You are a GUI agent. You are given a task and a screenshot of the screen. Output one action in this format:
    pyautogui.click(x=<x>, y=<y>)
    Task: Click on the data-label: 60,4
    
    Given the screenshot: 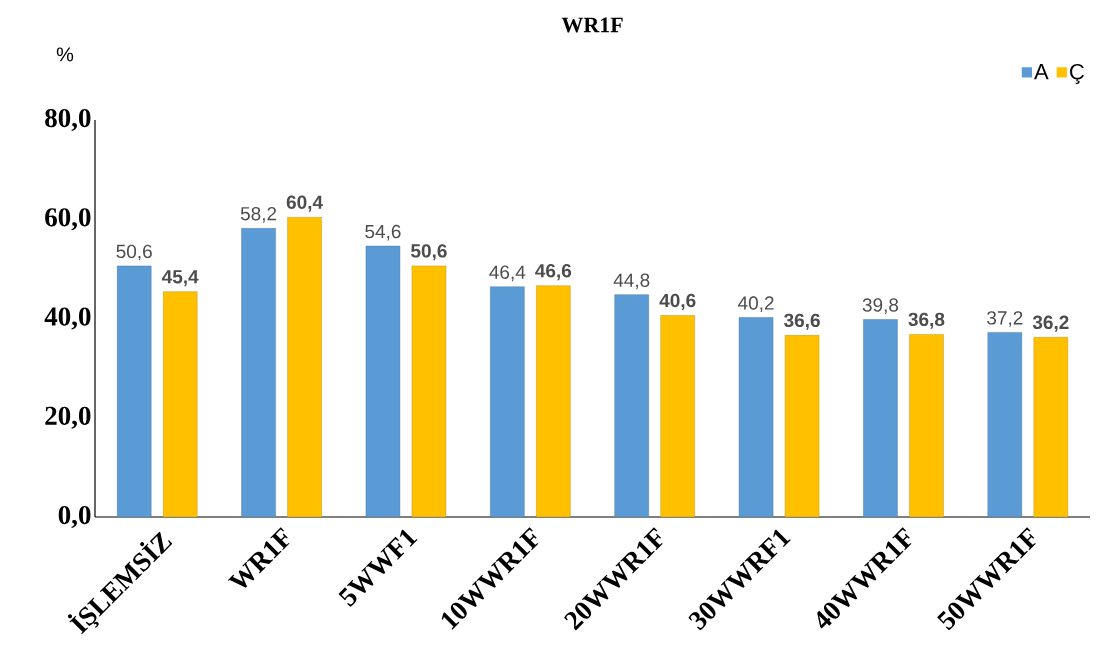 What is the action you would take?
    pyautogui.click(x=304, y=203)
    